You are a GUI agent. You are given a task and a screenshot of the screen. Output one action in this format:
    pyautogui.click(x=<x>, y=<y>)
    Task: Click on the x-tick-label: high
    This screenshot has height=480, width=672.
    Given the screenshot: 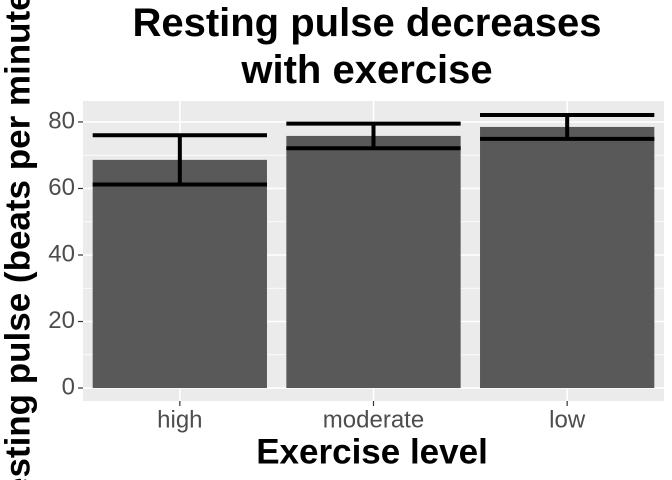 What is the action you would take?
    pyautogui.click(x=179, y=419)
    